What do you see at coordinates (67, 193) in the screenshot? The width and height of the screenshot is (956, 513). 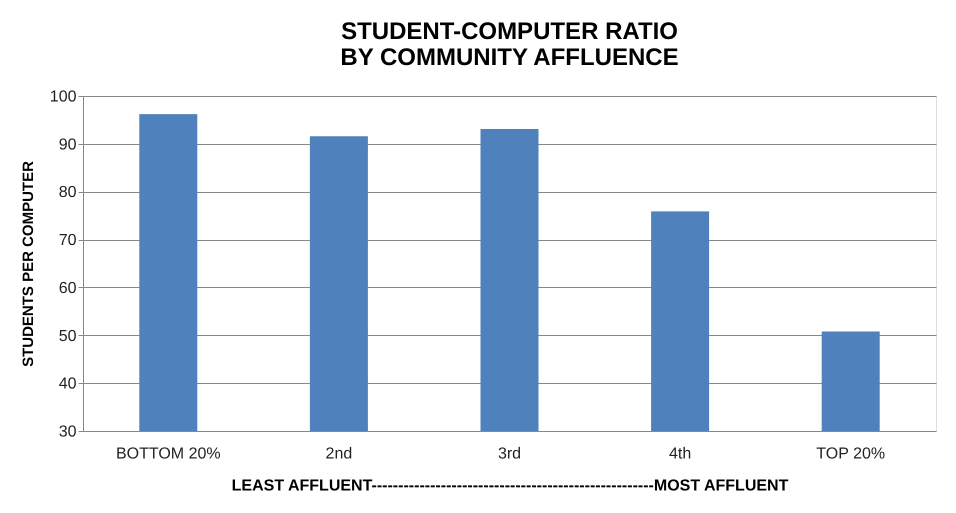 I see `y-tick-label: 80` at bounding box center [67, 193].